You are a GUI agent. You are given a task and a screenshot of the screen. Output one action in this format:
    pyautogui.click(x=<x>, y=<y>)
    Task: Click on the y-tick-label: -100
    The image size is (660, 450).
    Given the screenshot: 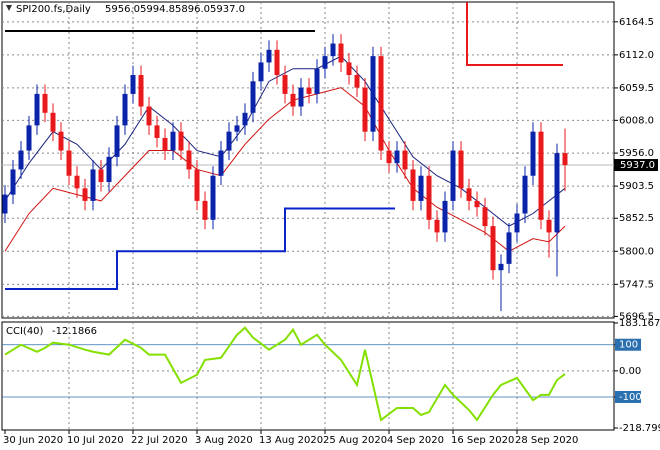 What is the action you would take?
    pyautogui.click(x=630, y=397)
    